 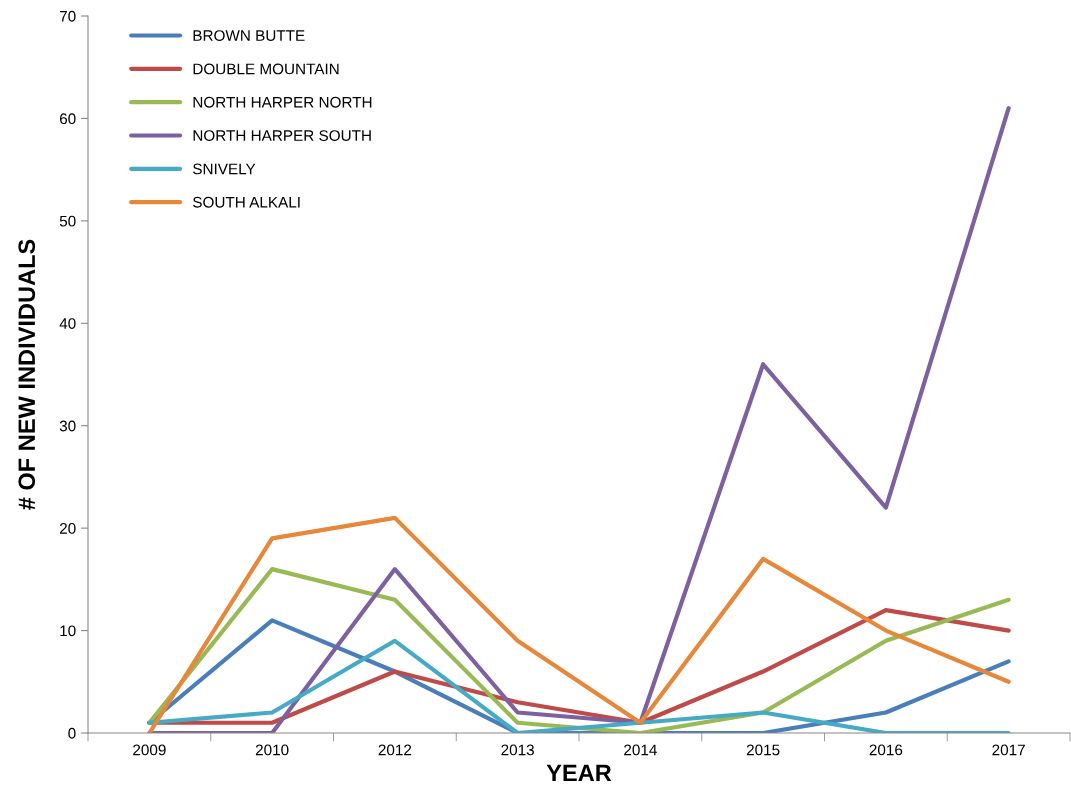 I want to click on x-tick-label: 2012, so click(x=395, y=750).